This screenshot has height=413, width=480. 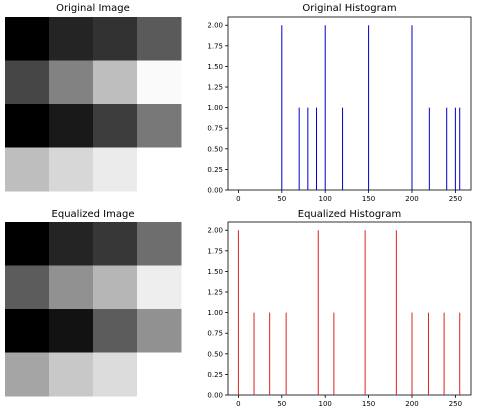 I want to click on equalized-image-title: Equalized Image, so click(x=93, y=214).